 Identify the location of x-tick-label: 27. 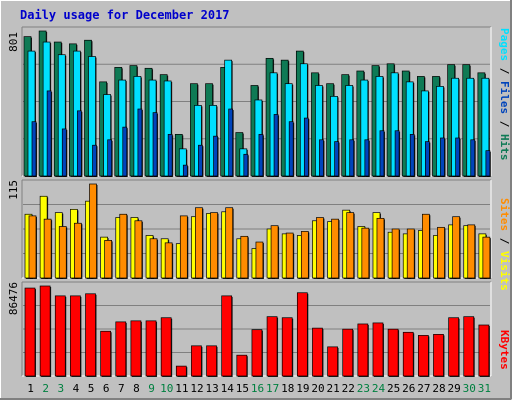
(423, 388).